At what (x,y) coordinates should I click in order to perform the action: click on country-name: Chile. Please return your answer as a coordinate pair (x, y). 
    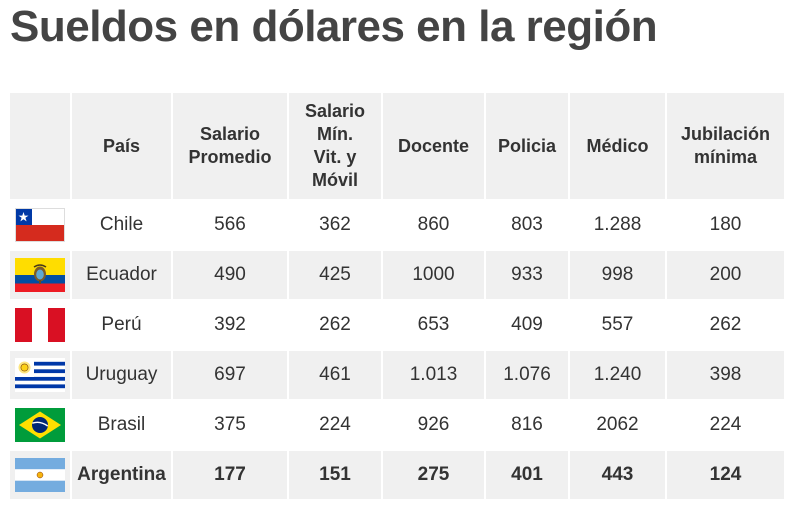
    Looking at the image, I should click on (122, 226).